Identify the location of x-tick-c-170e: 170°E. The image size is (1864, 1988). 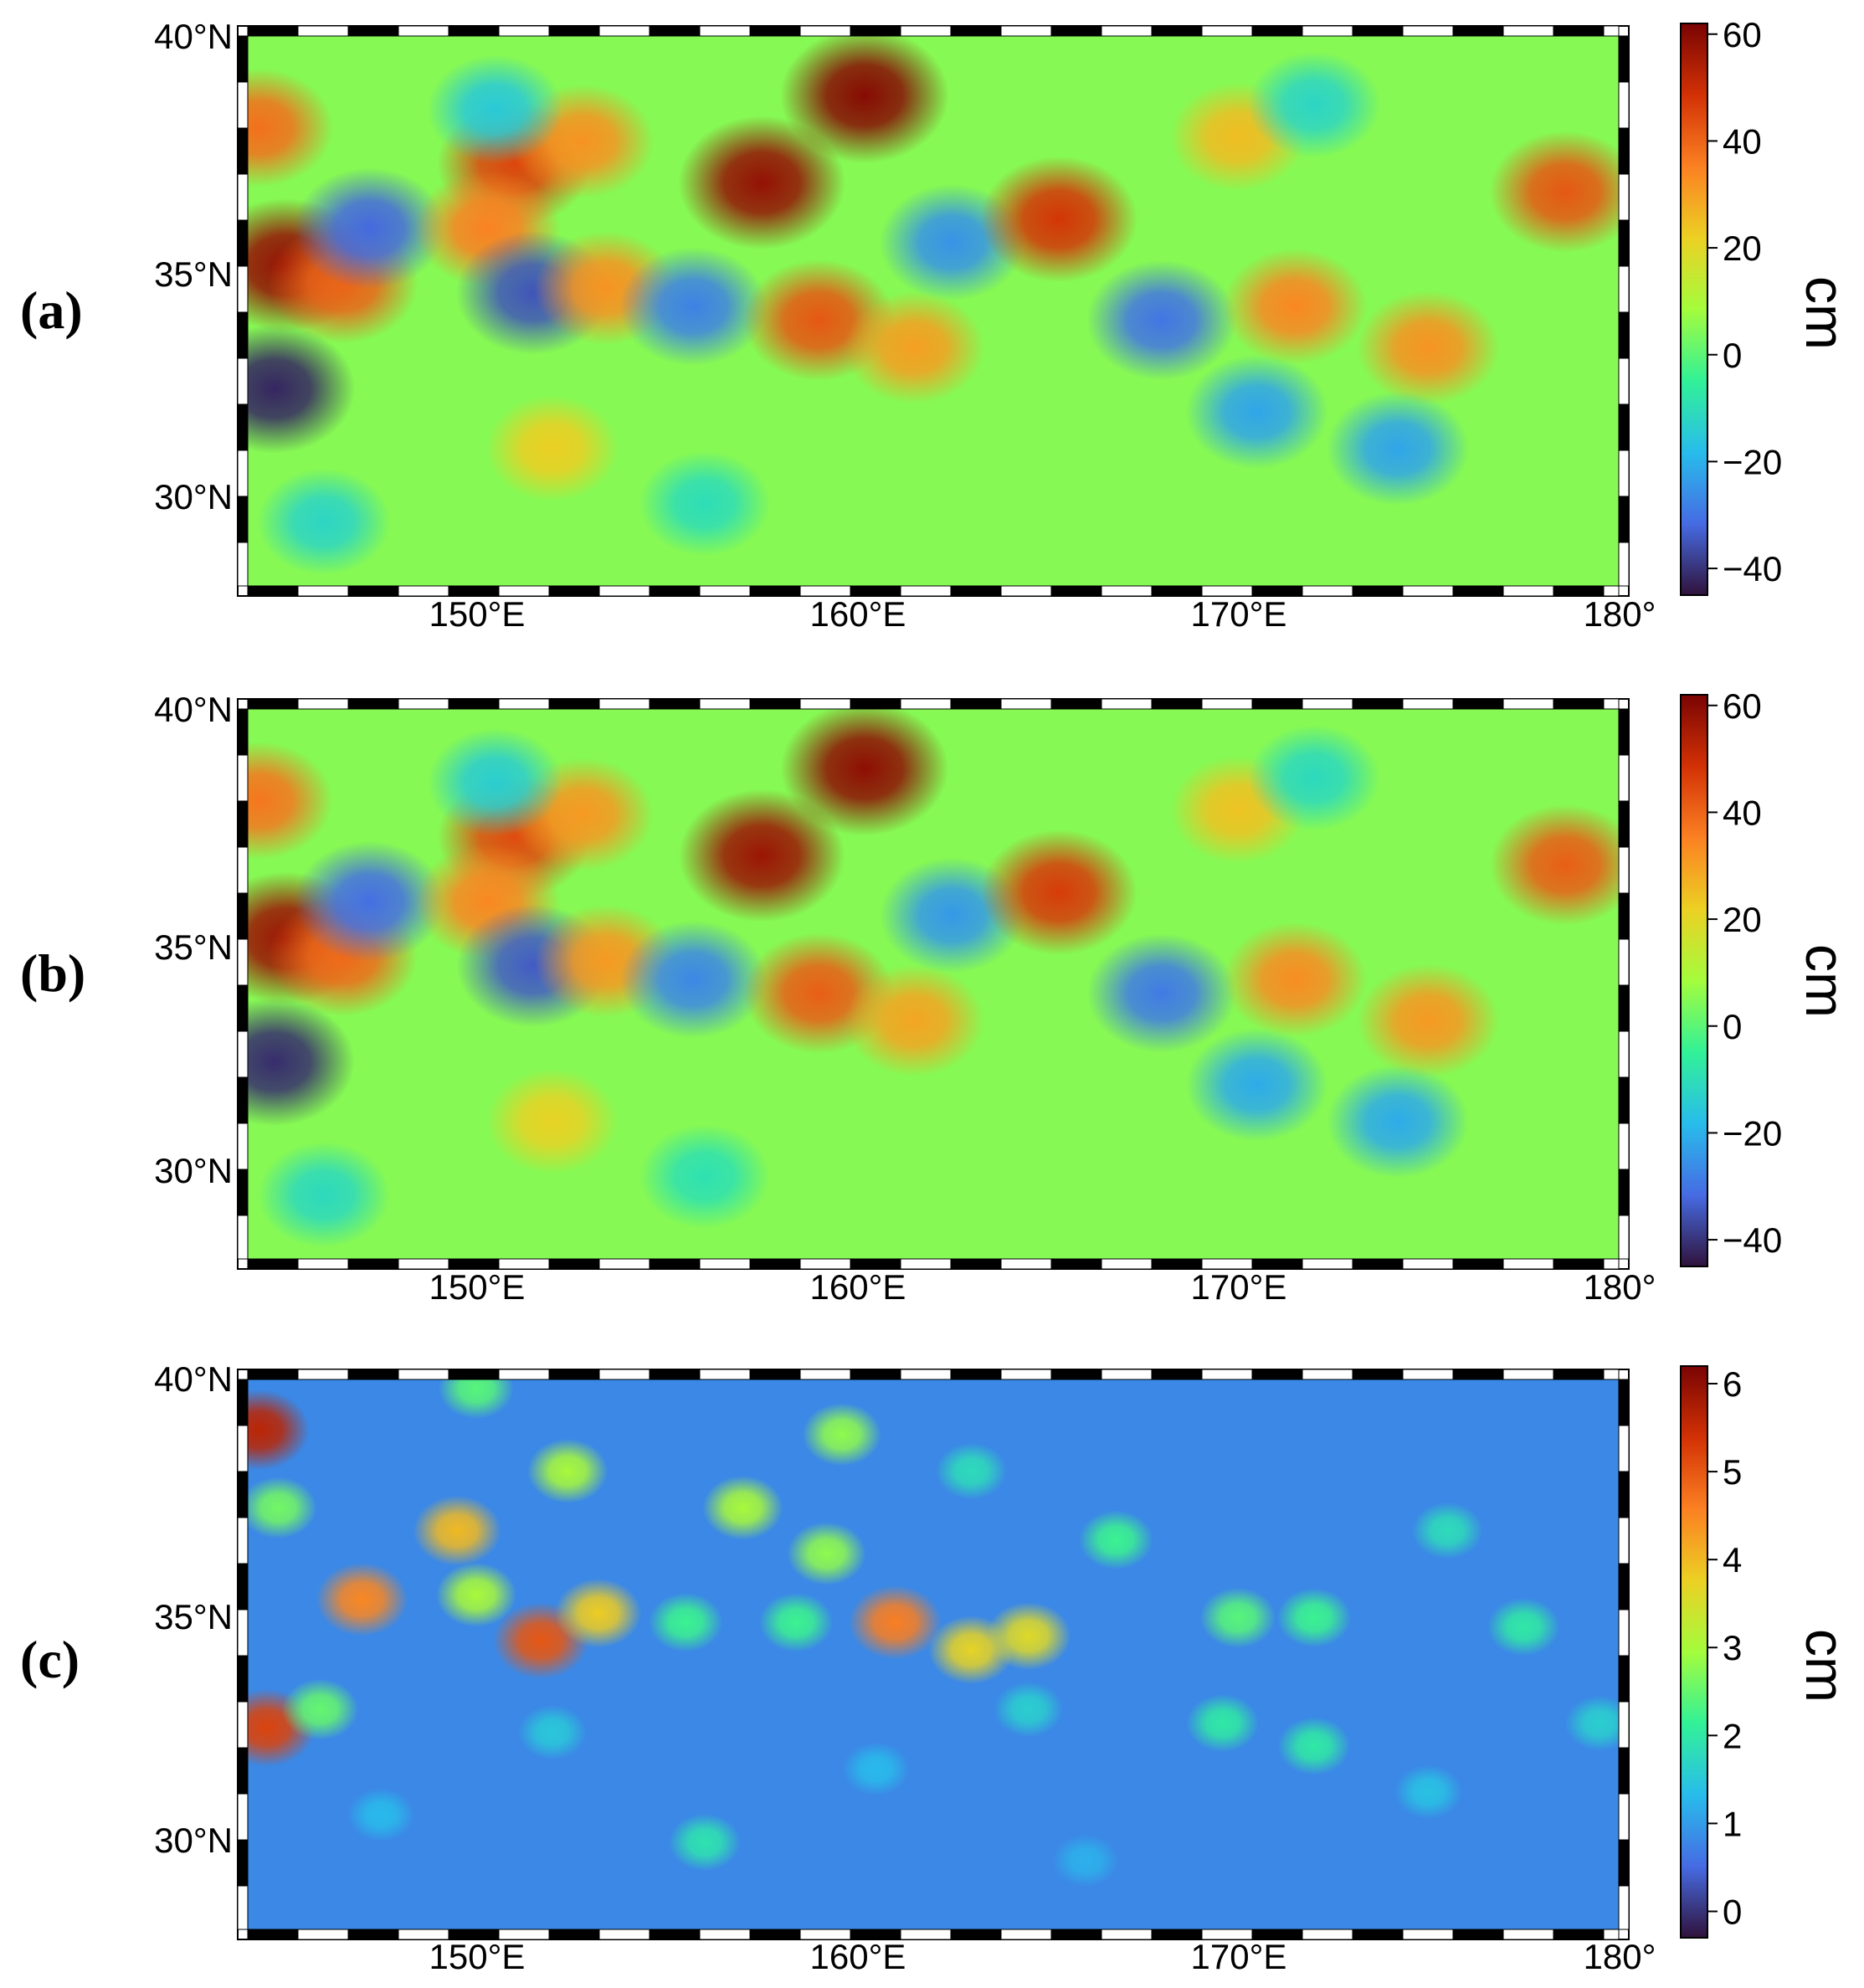
(1239, 1956).